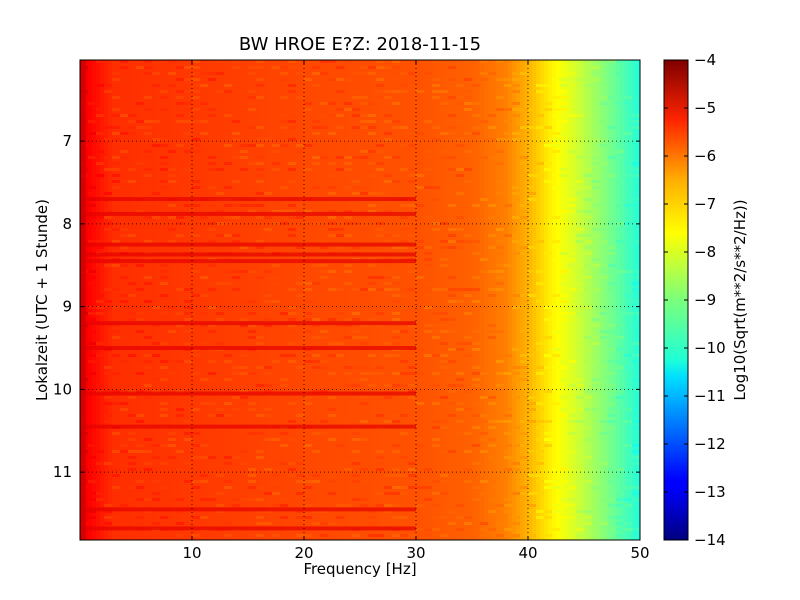 Image resolution: width=800 pixels, height=600 pixels. What do you see at coordinates (527, 553) in the screenshot?
I see `x-tick-label: 40` at bounding box center [527, 553].